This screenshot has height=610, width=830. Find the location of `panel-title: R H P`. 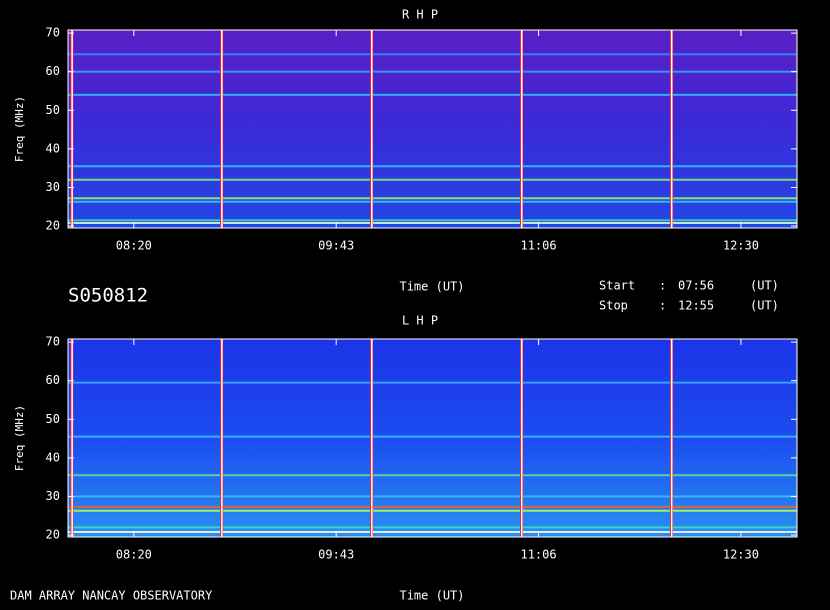

panel-title: R H P is located at coordinates (420, 15).